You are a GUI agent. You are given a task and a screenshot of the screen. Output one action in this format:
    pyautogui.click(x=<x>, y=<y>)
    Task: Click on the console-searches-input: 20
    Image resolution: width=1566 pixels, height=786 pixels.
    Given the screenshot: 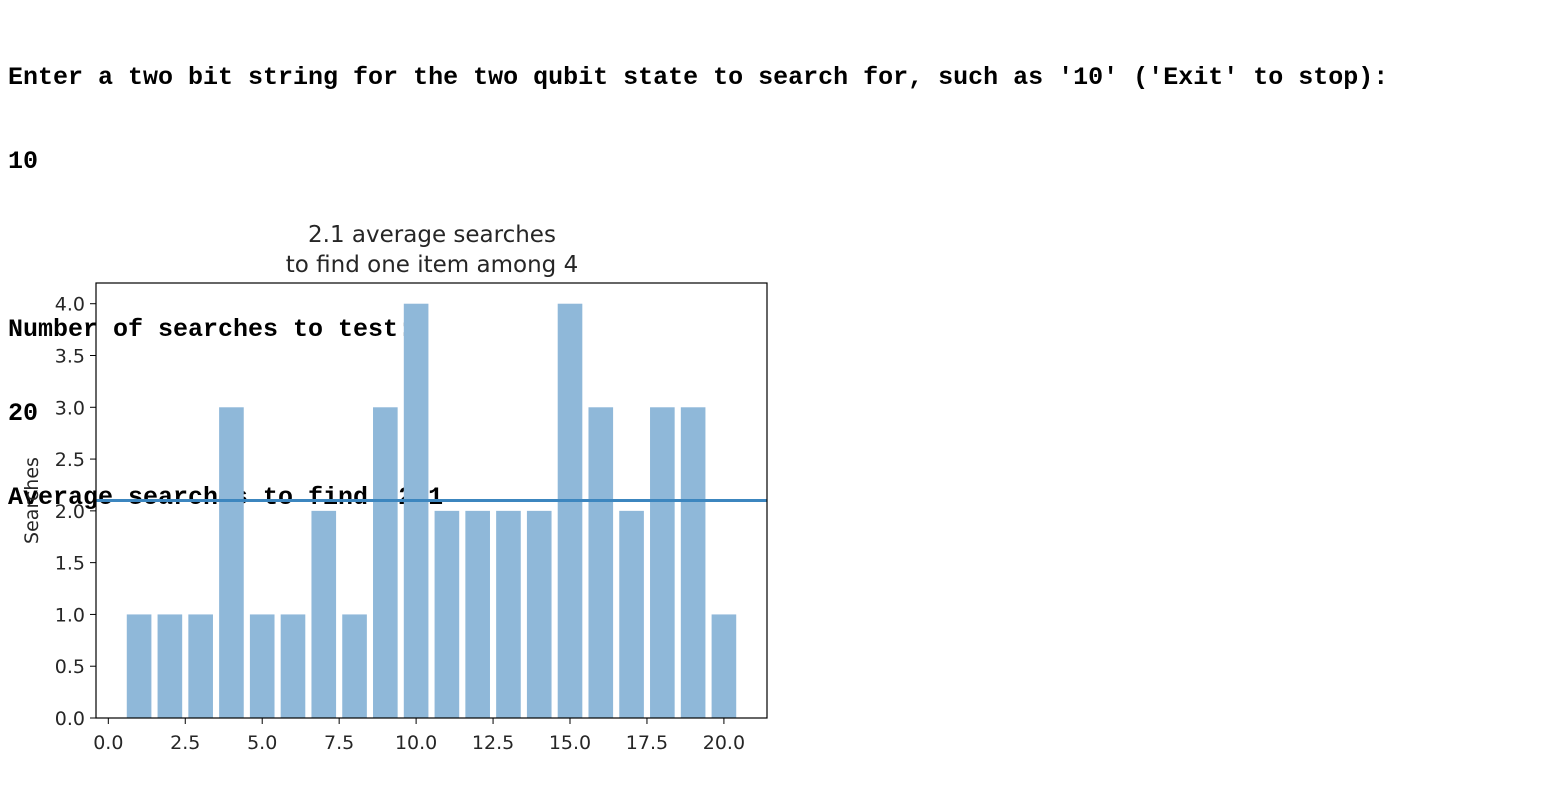 What is the action you would take?
    pyautogui.click(x=23, y=413)
    